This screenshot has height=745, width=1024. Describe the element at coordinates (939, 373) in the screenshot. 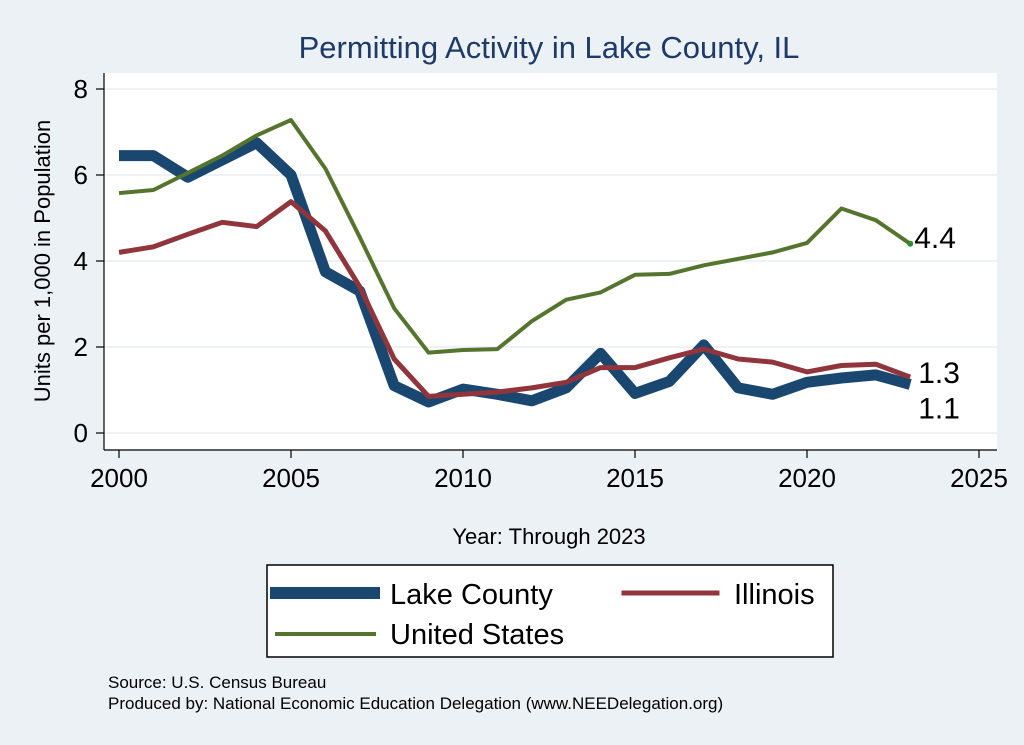

I see `end-label-illinois: 1.3` at that location.